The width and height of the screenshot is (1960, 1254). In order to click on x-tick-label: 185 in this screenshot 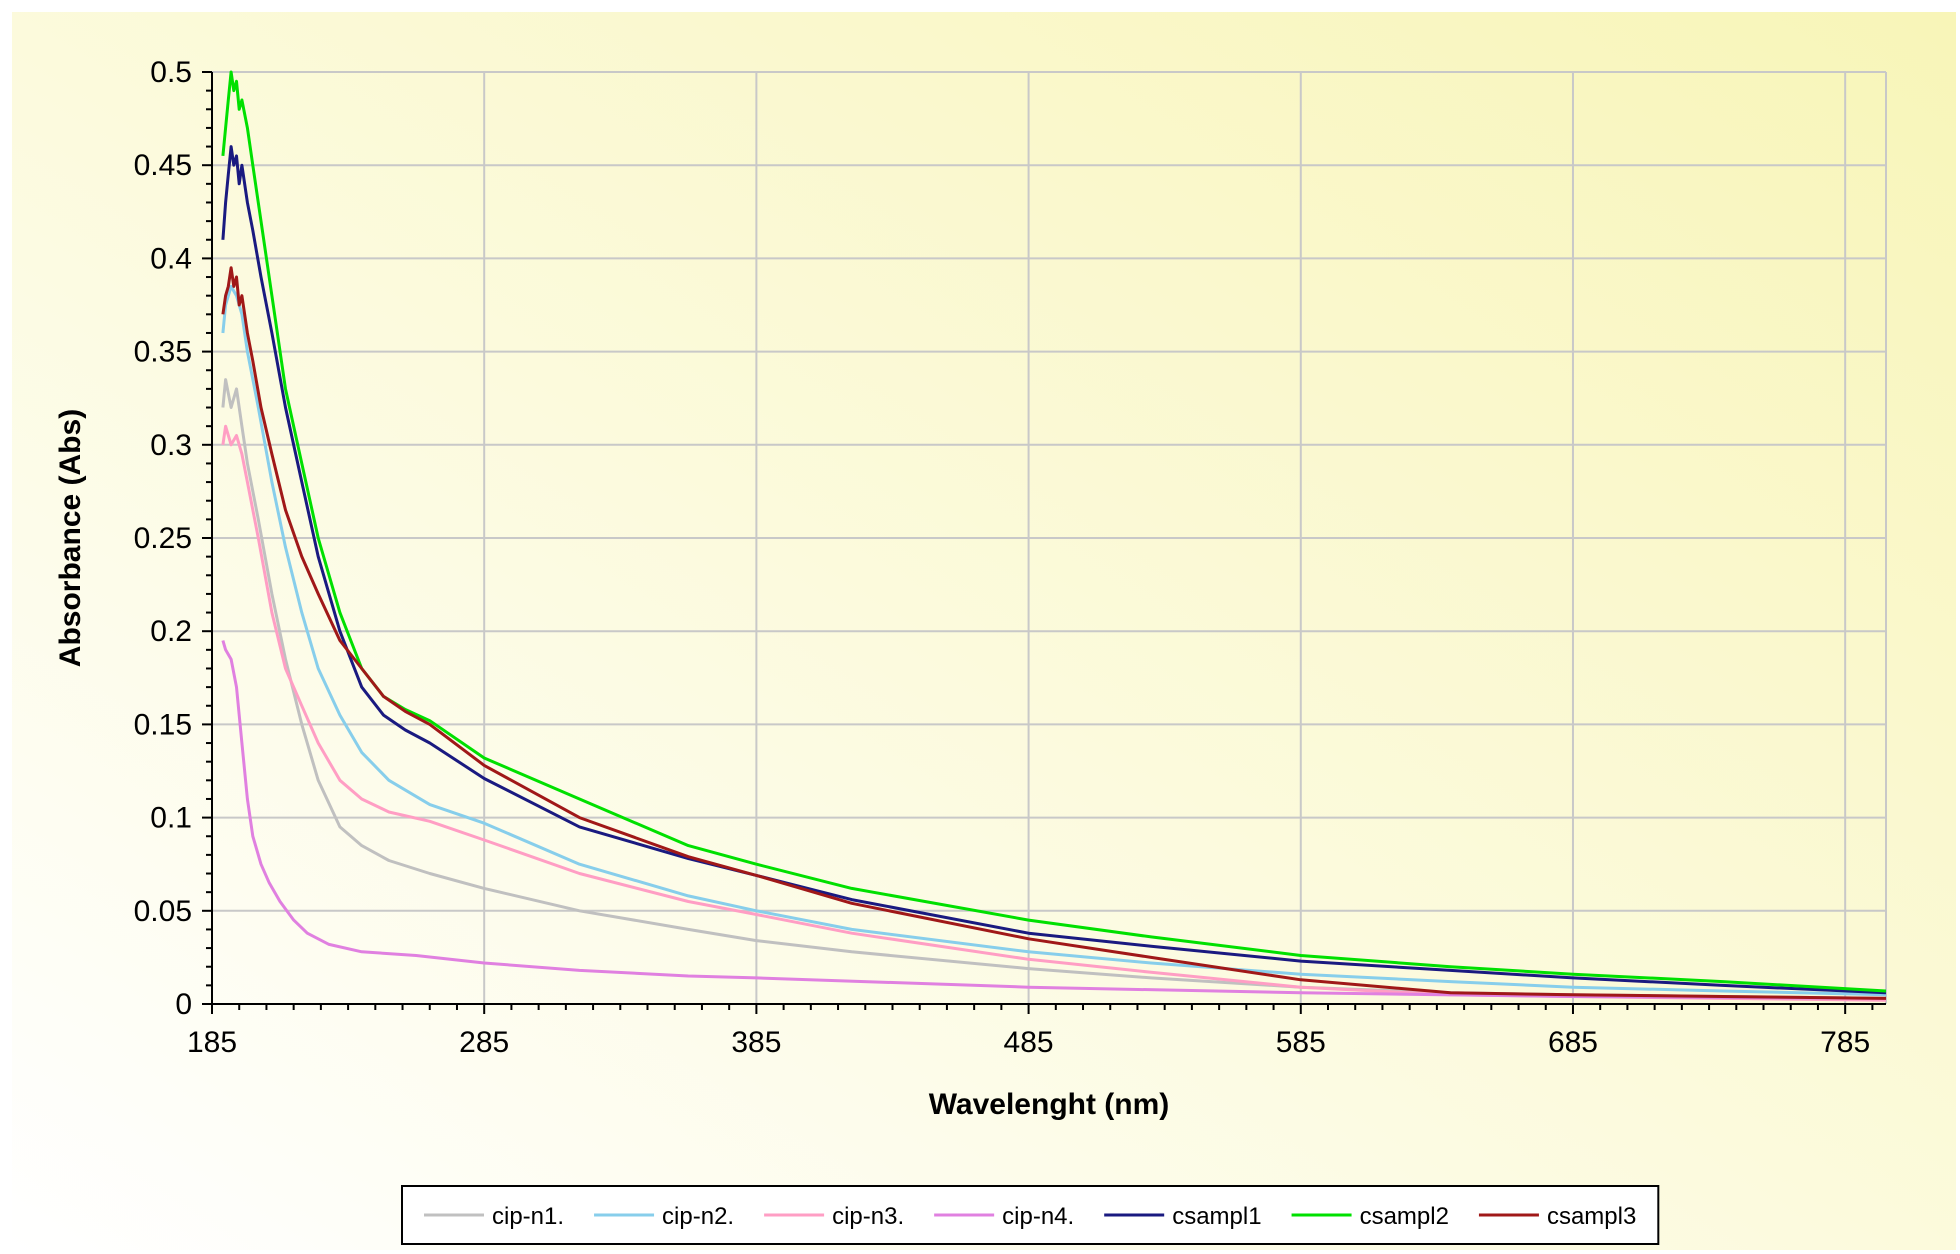, I will do `click(212, 1042)`.